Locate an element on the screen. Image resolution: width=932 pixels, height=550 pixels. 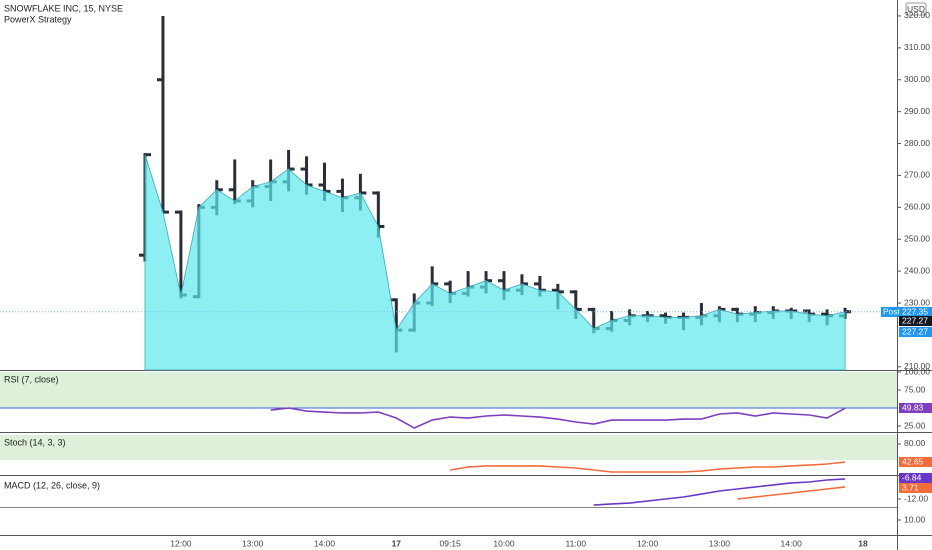
y-tick-label: 250.00 is located at coordinates (917, 238).